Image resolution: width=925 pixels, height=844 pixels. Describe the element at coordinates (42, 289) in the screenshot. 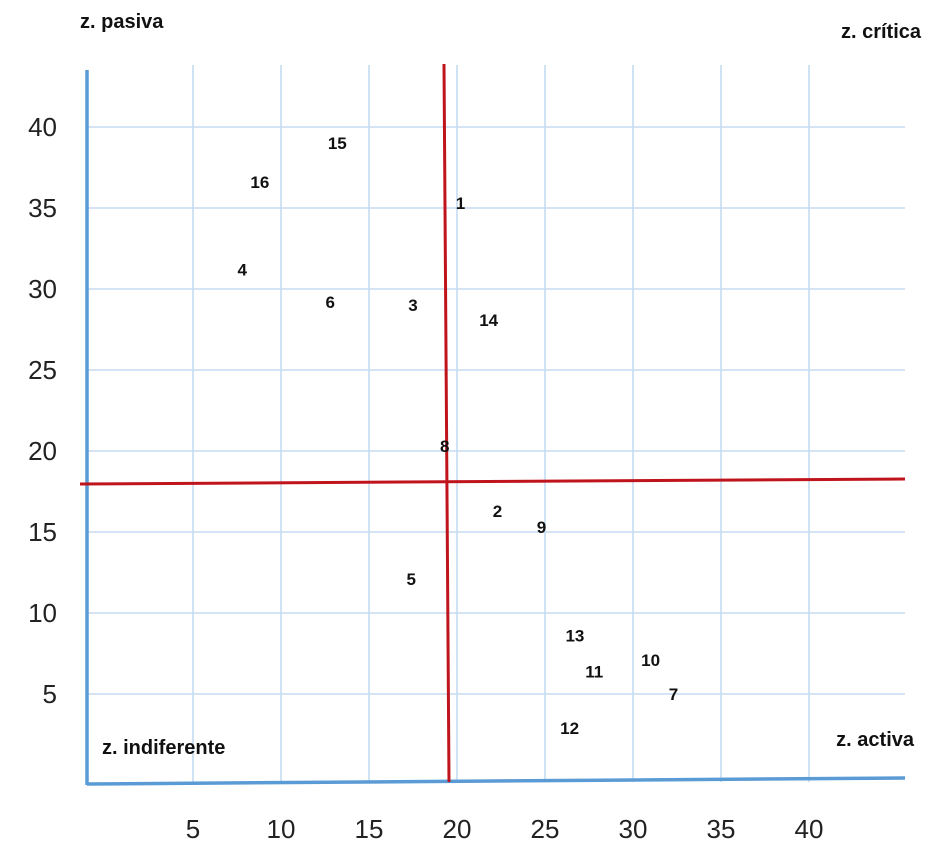

I see `y-tick-label-30: 30` at that location.